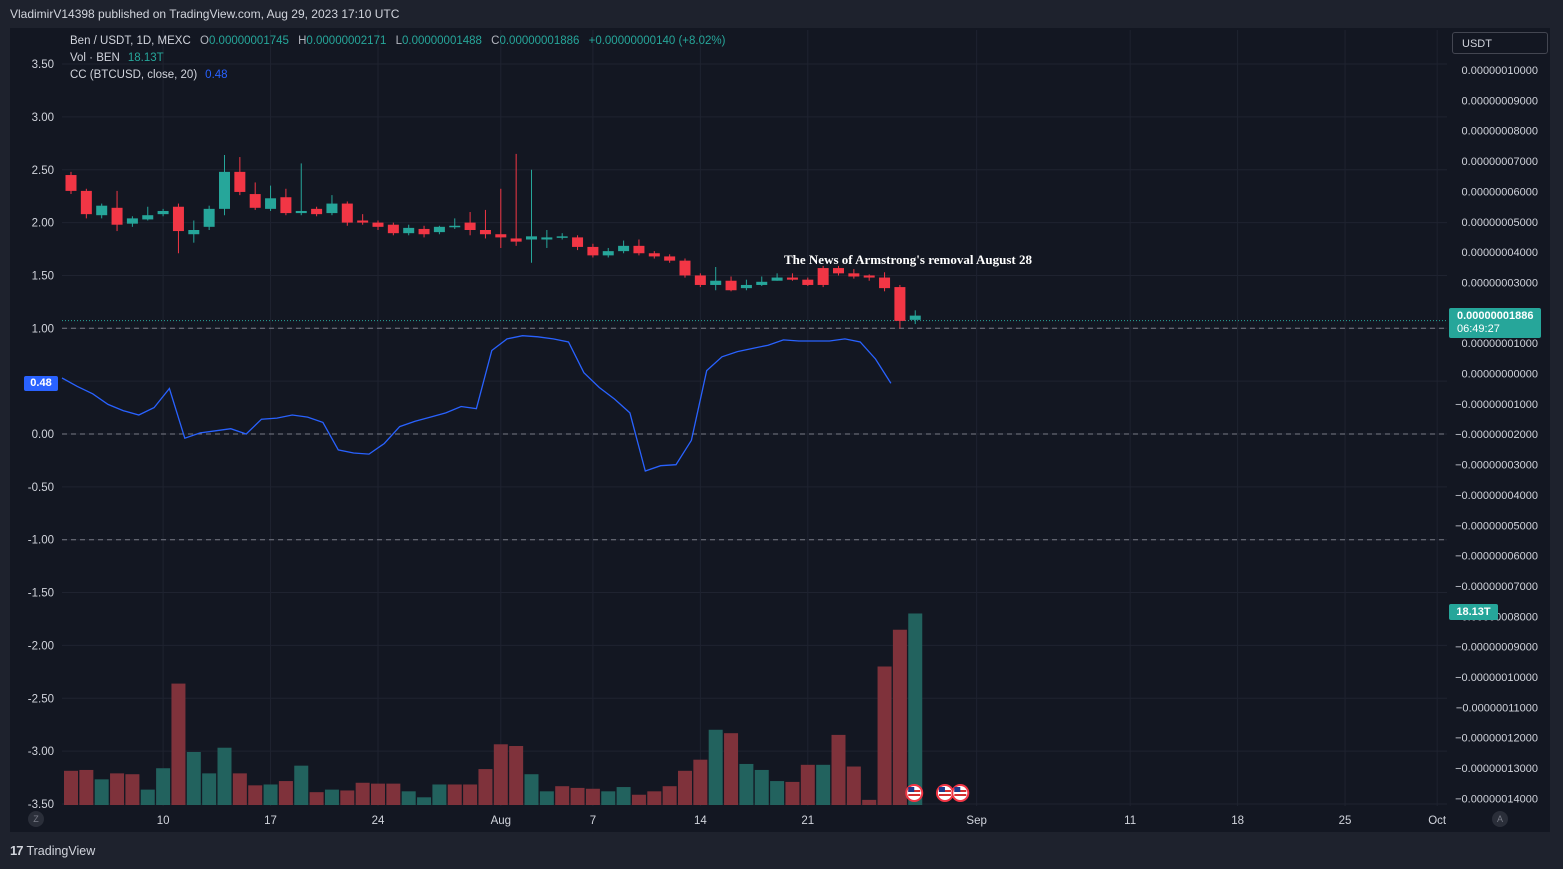 This screenshot has height=869, width=1563. Describe the element at coordinates (270, 821) in the screenshot. I see `time-axis-tick: 17` at that location.